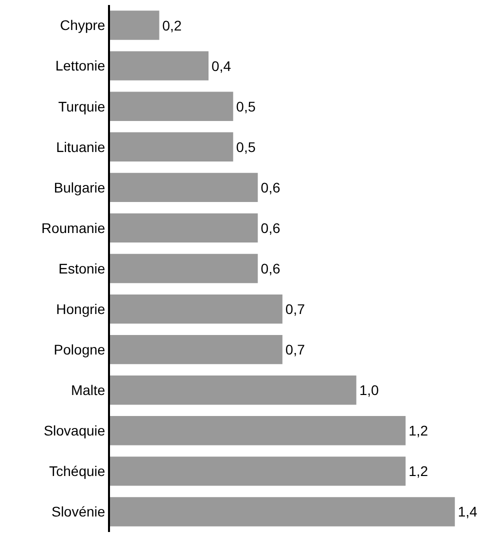 The width and height of the screenshot is (503, 537). I want to click on y-tick-label: Slovénie, so click(78, 512).